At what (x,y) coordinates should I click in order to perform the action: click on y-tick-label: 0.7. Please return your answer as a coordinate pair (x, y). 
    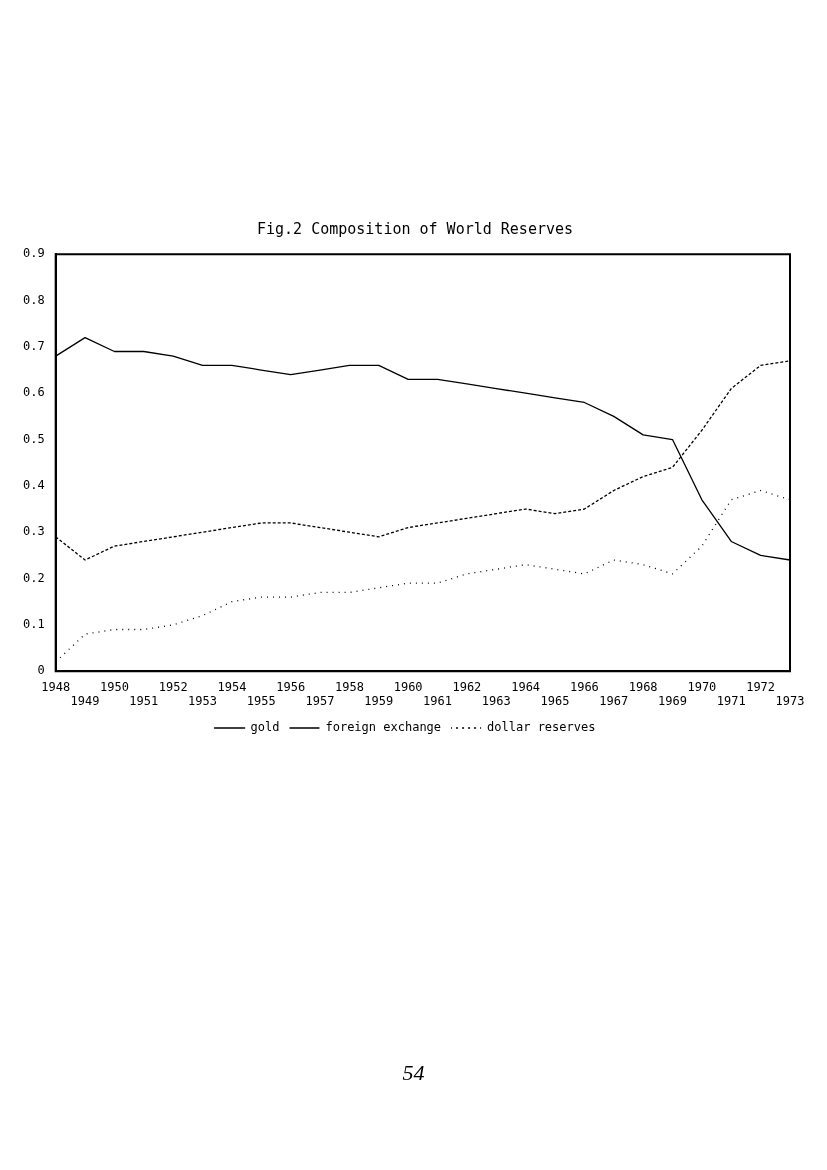
    Looking at the image, I should click on (33, 345).